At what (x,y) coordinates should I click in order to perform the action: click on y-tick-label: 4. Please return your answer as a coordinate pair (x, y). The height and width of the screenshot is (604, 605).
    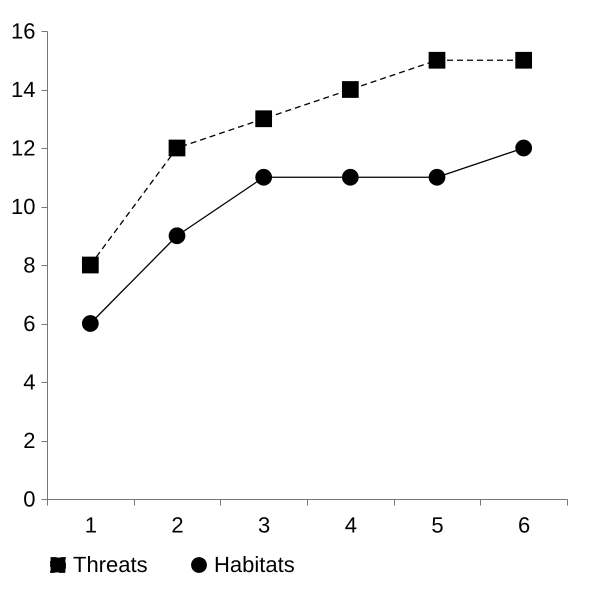
    Looking at the image, I should click on (29, 382).